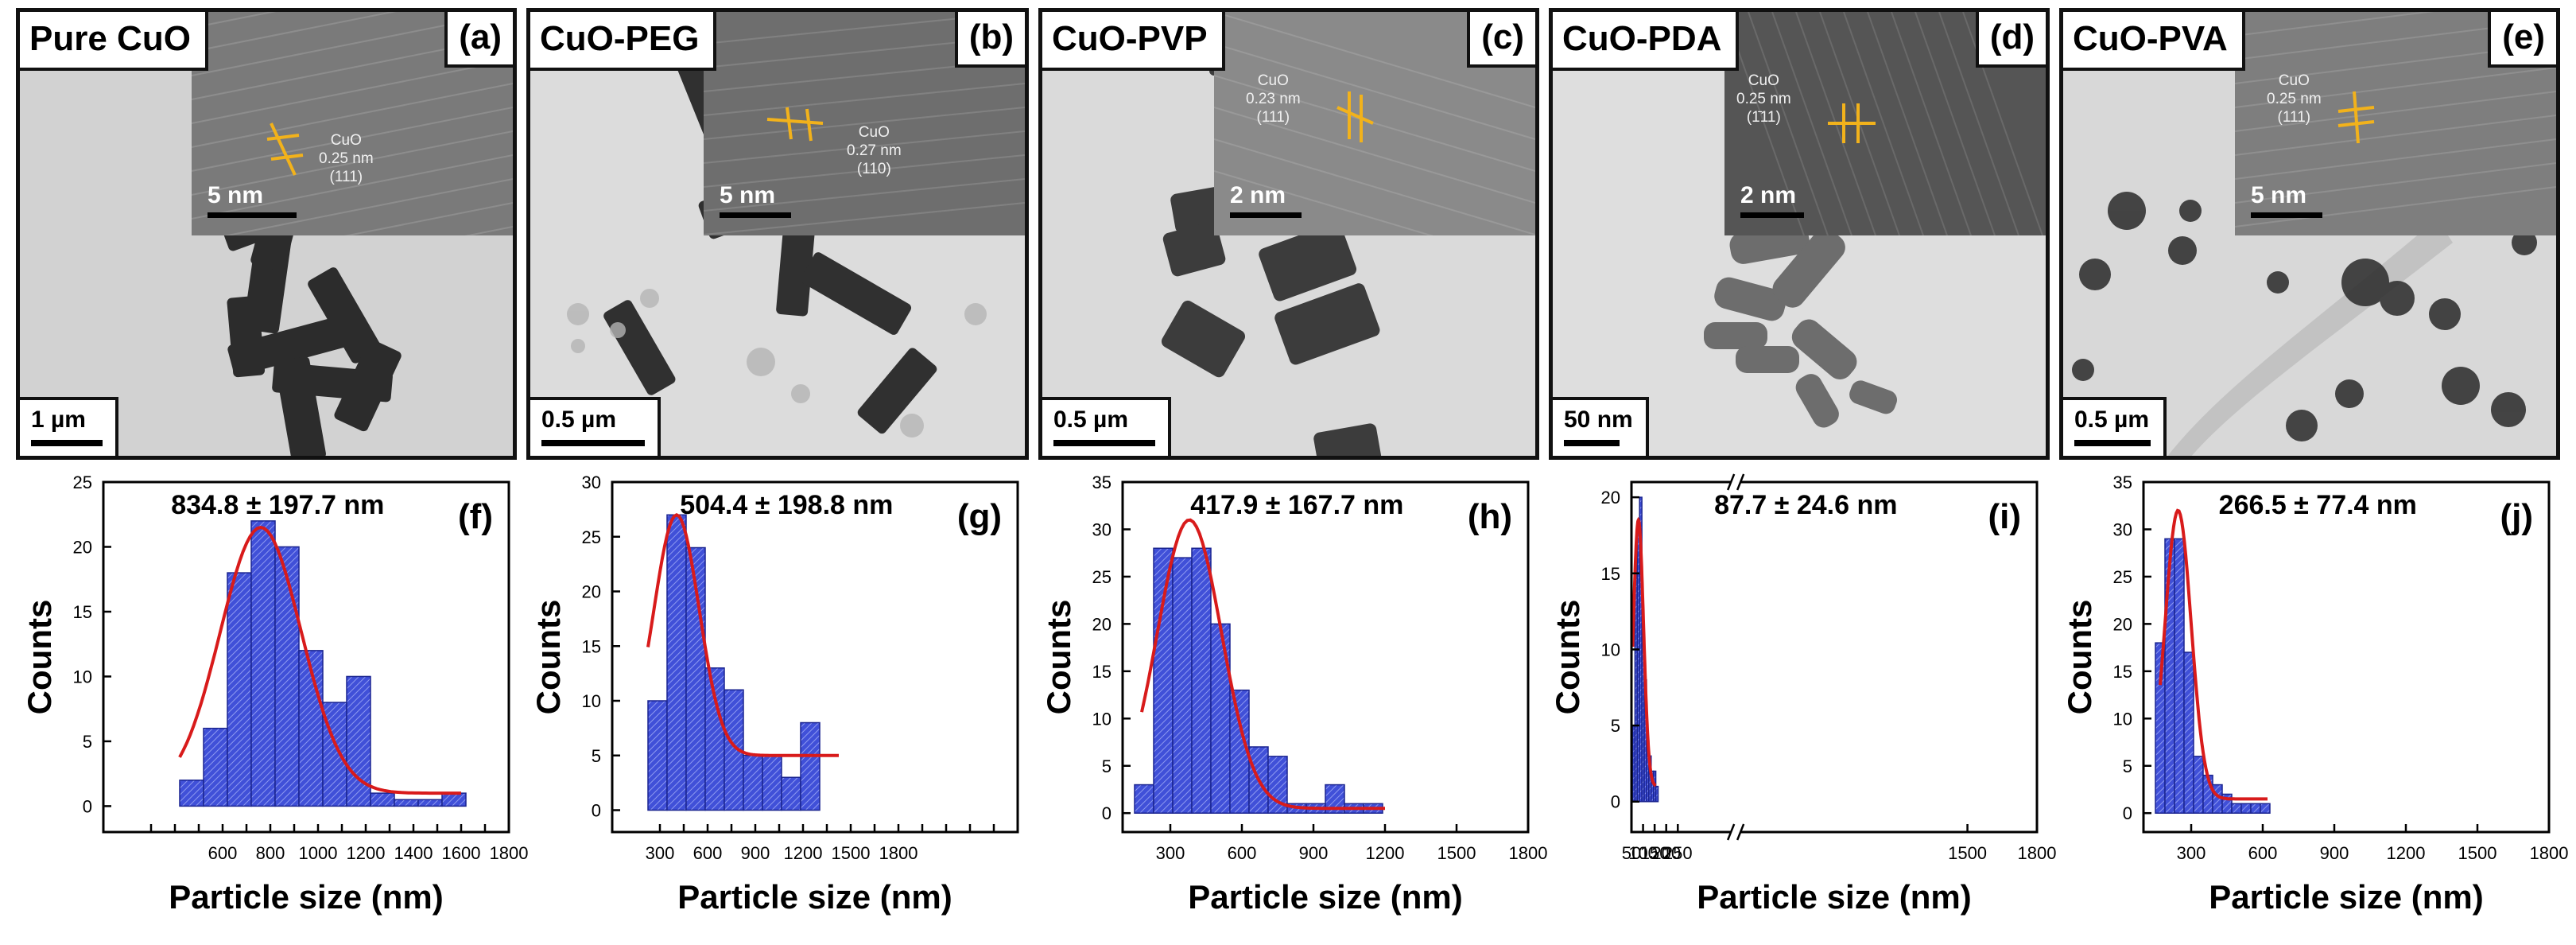 The width and height of the screenshot is (2576, 945). Describe the element at coordinates (1631, 853) in the screenshot. I see `x-tick-label: 50` at that location.